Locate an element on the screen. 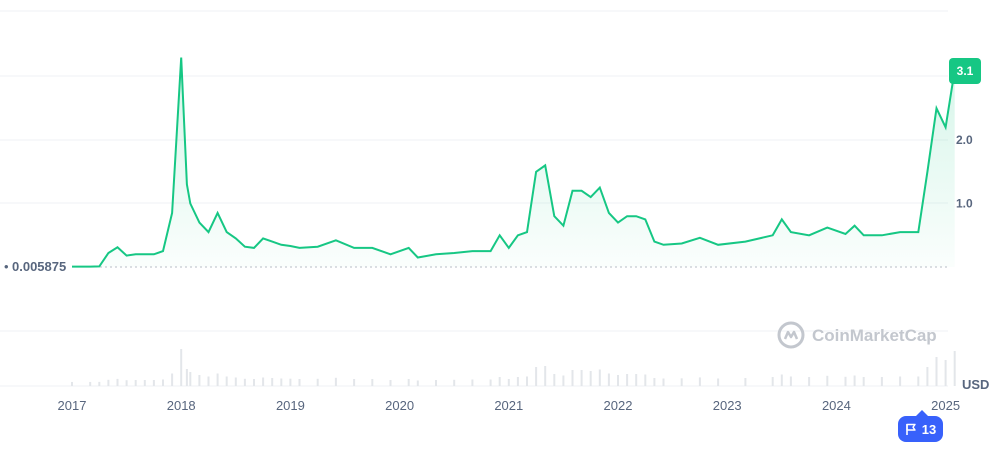  x-tick-label: 2022 is located at coordinates (618, 405).